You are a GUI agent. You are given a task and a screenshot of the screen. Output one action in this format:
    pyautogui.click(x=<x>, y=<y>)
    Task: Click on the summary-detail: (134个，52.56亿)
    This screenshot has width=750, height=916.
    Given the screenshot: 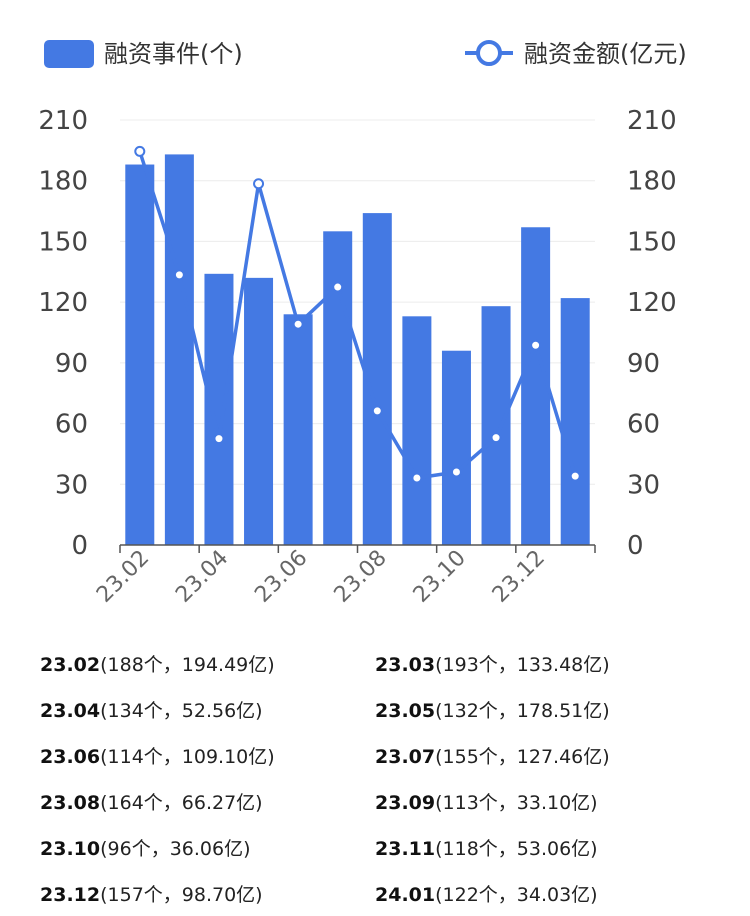 What is the action you would take?
    pyautogui.click(x=181, y=711)
    